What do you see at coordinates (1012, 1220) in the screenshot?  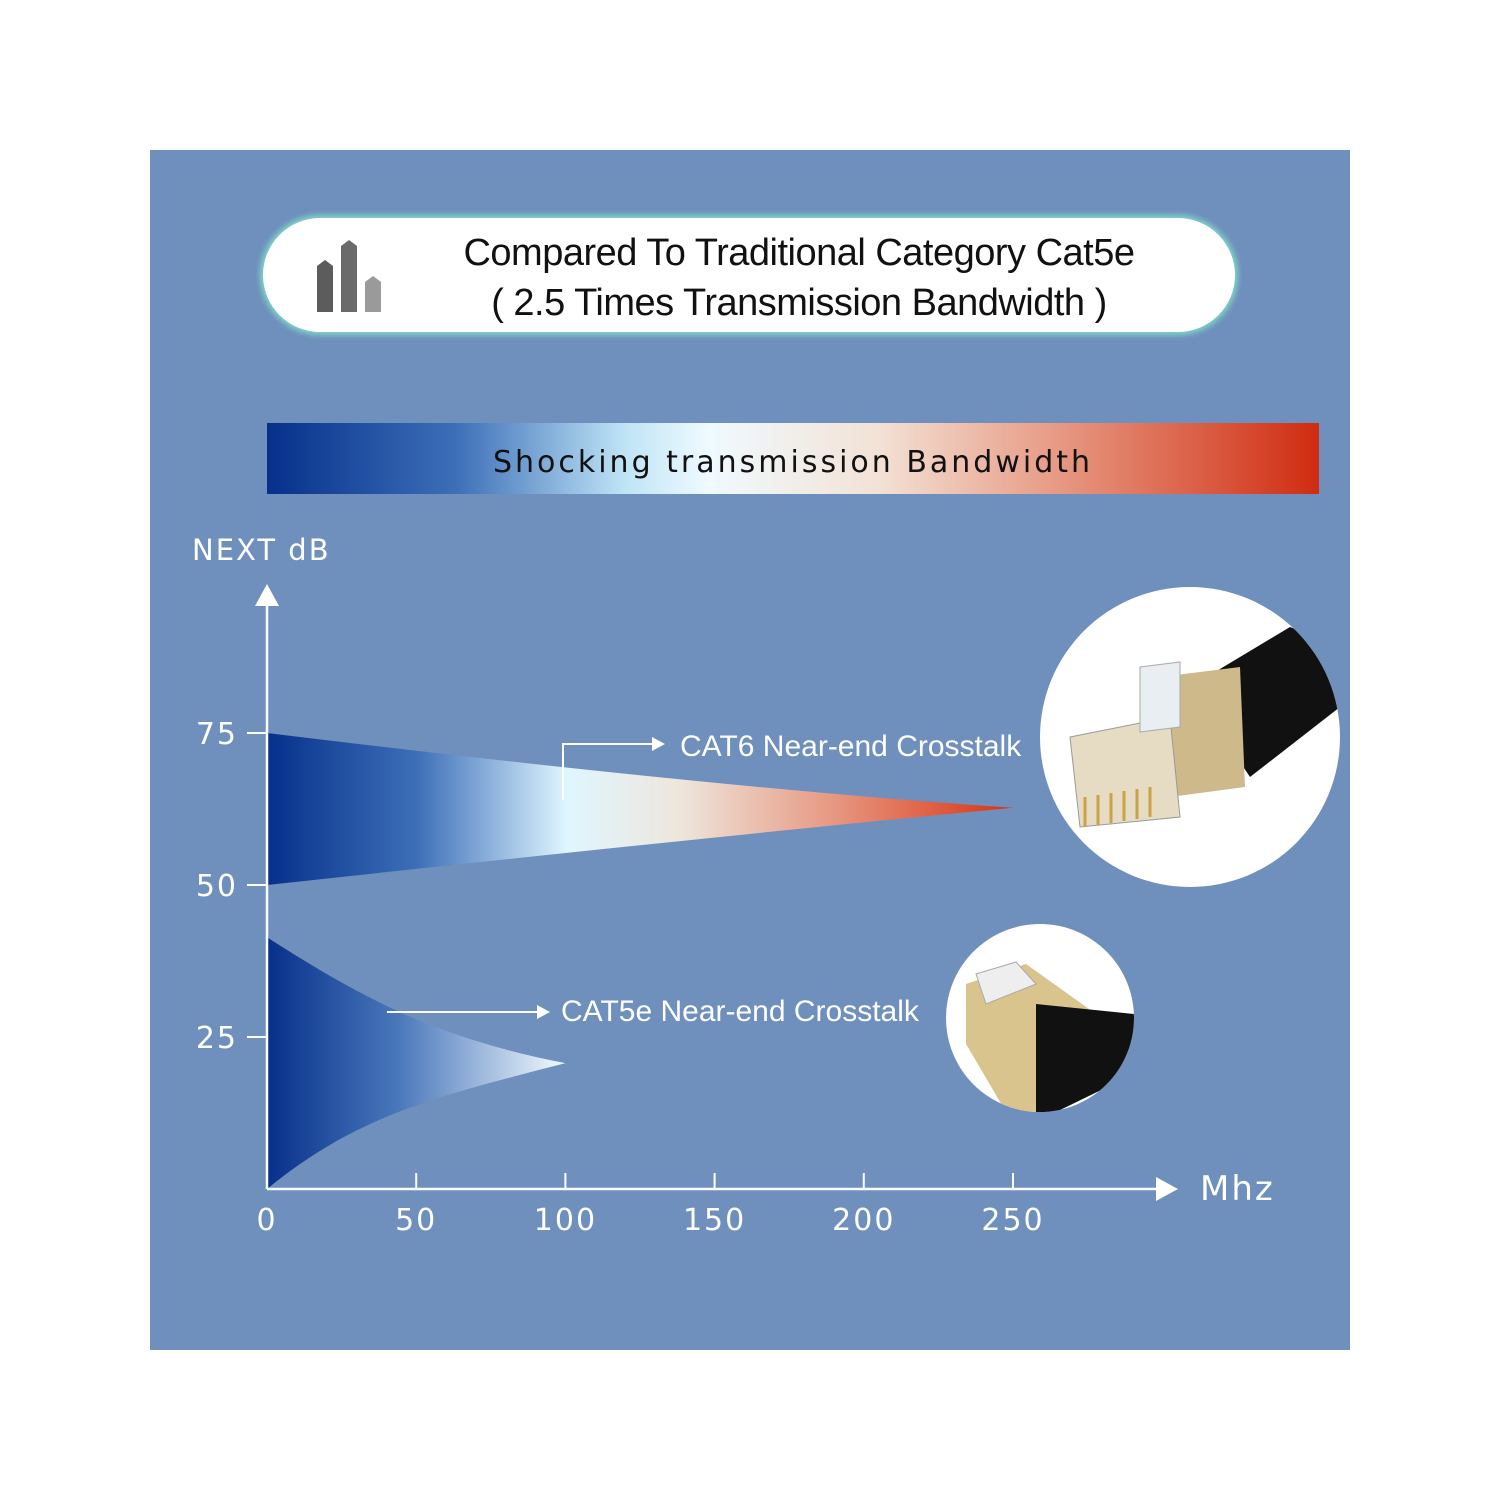 I see `x-tick-label: 250` at bounding box center [1012, 1220].